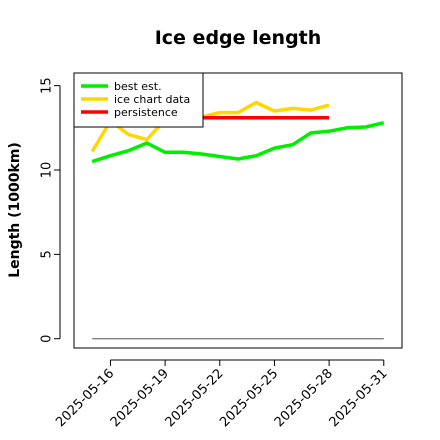  Describe the element at coordinates (47, 339) in the screenshot. I see `y-tick-label: 0` at that location.